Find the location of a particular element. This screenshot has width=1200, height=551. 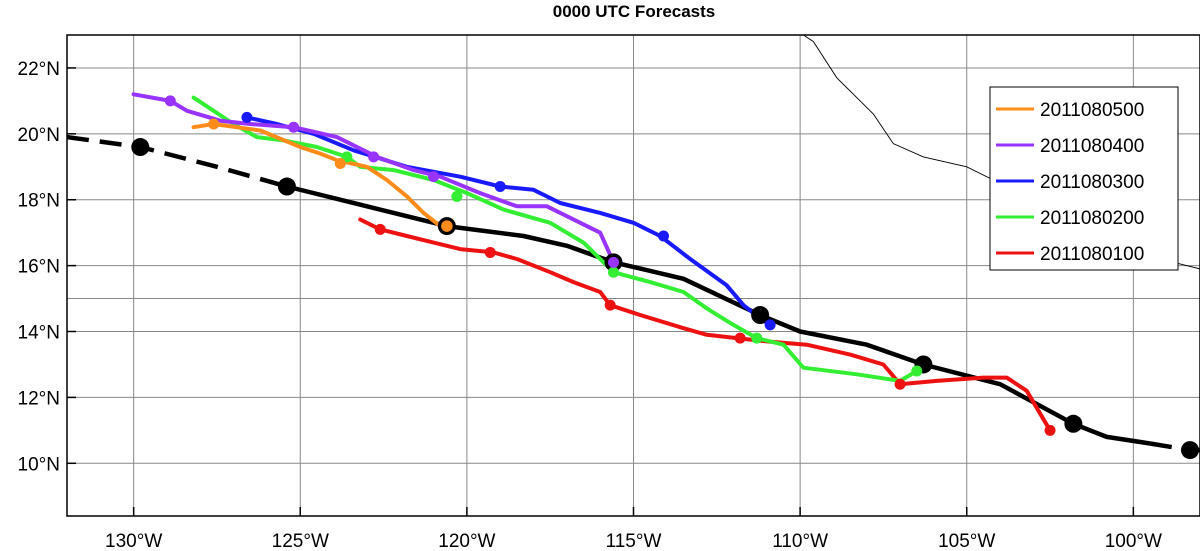

y-axis-ticks: 10°N 12°N 14°N 16°N 18°N 20°N 22°N is located at coordinates (47, 267).